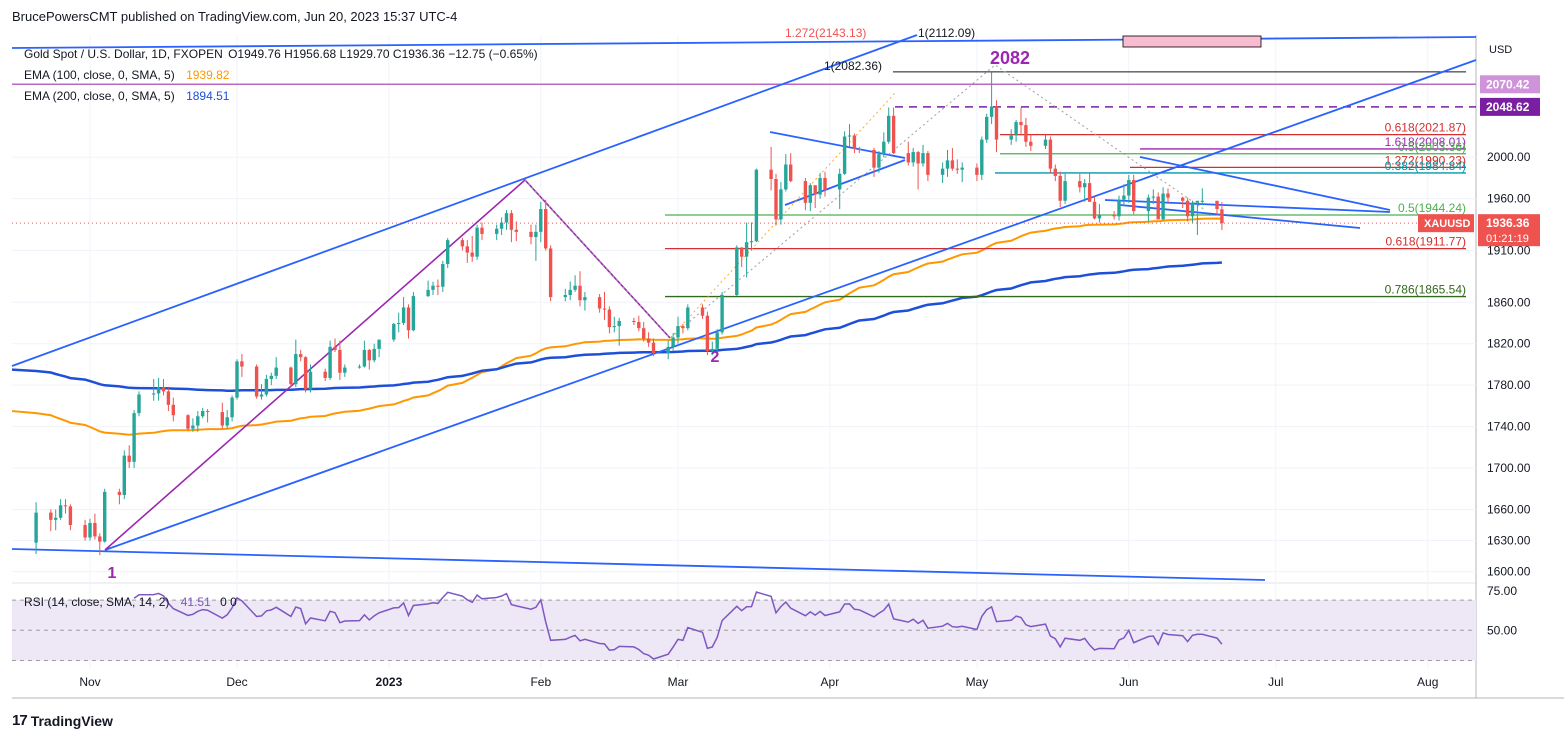  Describe the element at coordinates (1509, 427) in the screenshot. I see `price-tick-label: 1740.00` at that location.